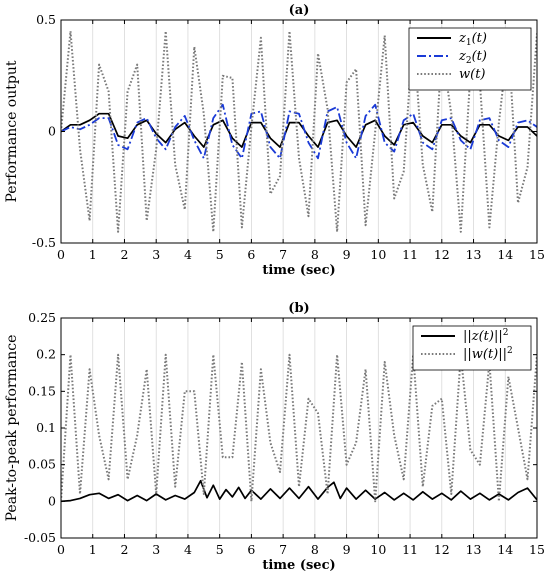  What do you see at coordinates (472, 39) in the screenshot?
I see `legend-label: z1(t)` at bounding box center [472, 39].